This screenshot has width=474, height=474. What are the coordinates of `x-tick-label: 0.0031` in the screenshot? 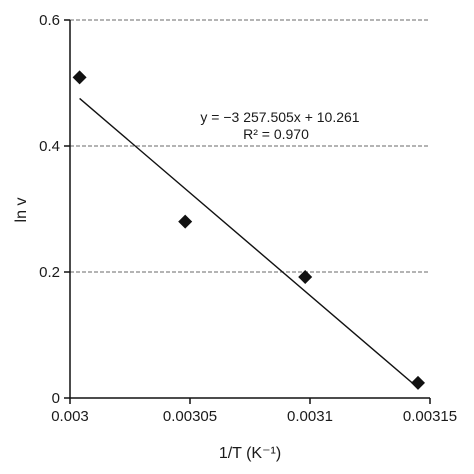 It's located at (310, 416).